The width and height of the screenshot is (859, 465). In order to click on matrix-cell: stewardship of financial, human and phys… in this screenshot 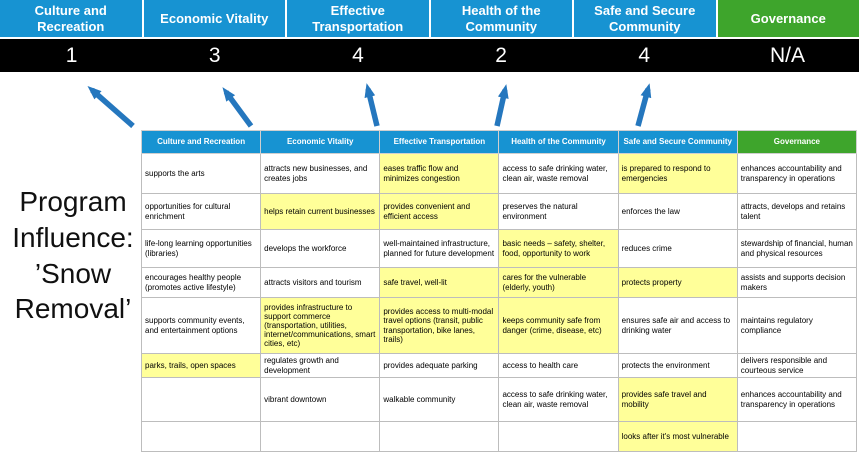, I will do `click(797, 248)`.